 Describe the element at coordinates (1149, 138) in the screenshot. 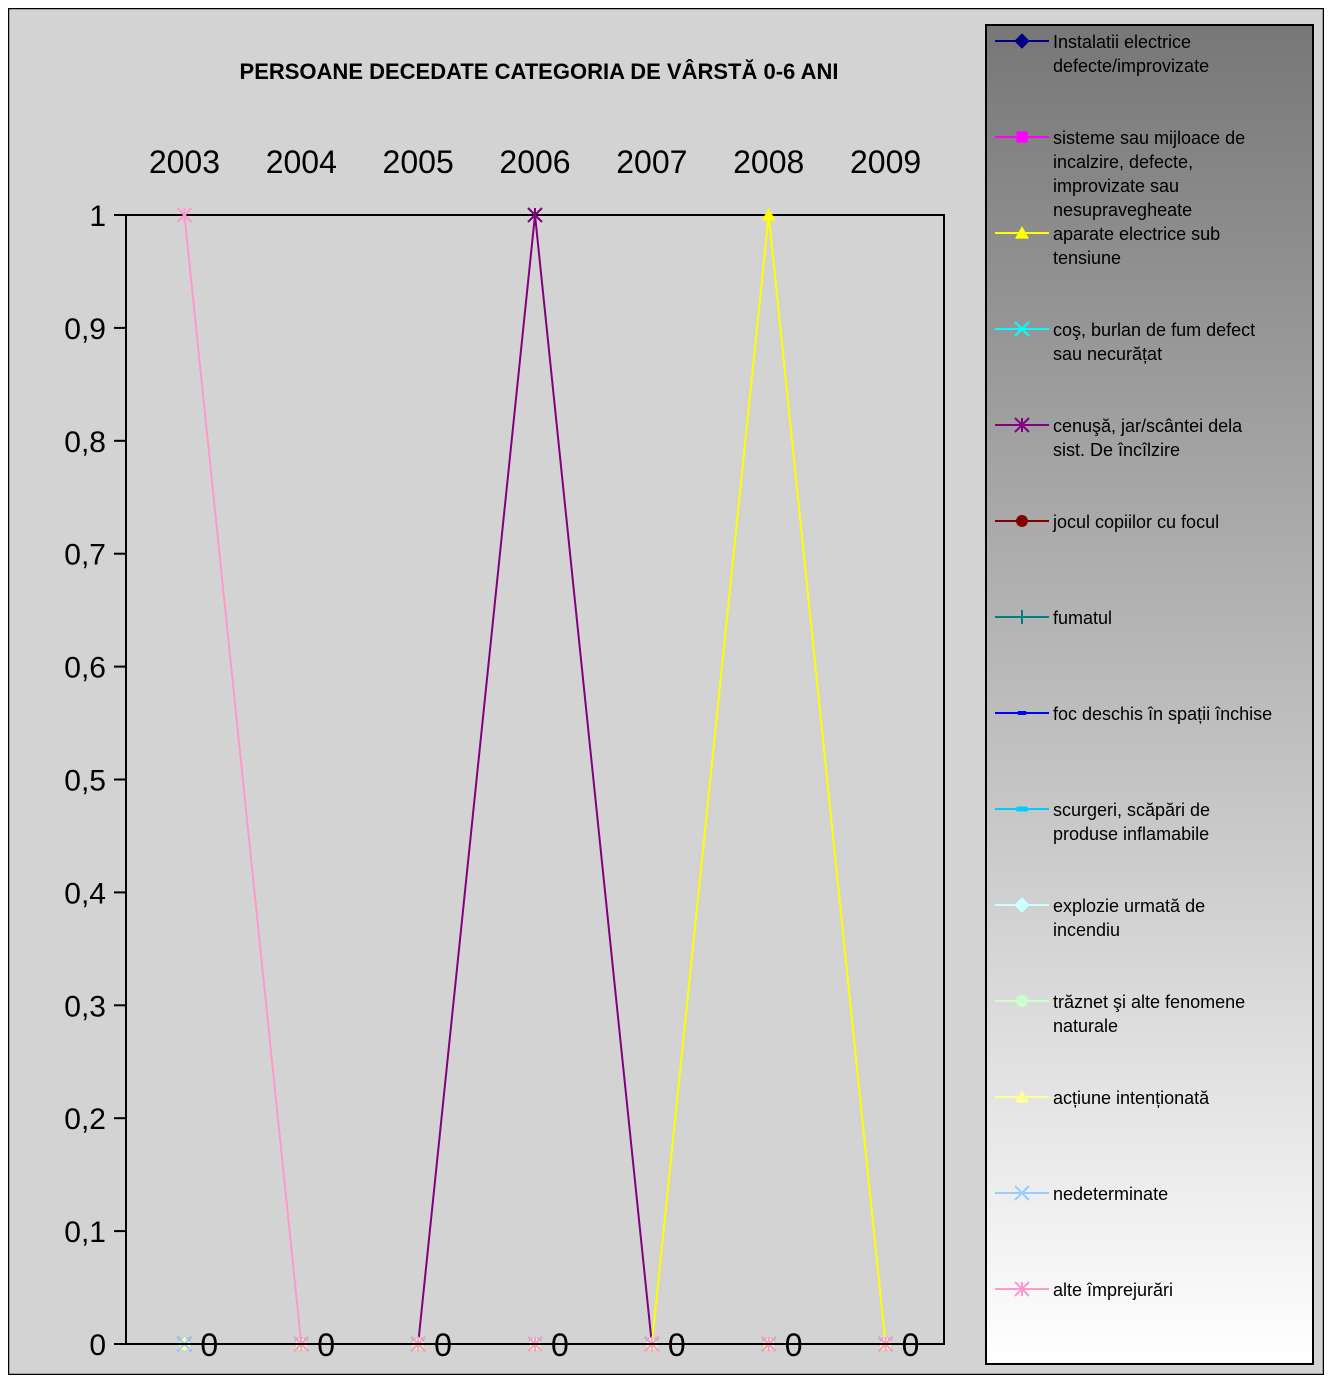

I see `legend-label: sisteme sau mijloace de` at that location.